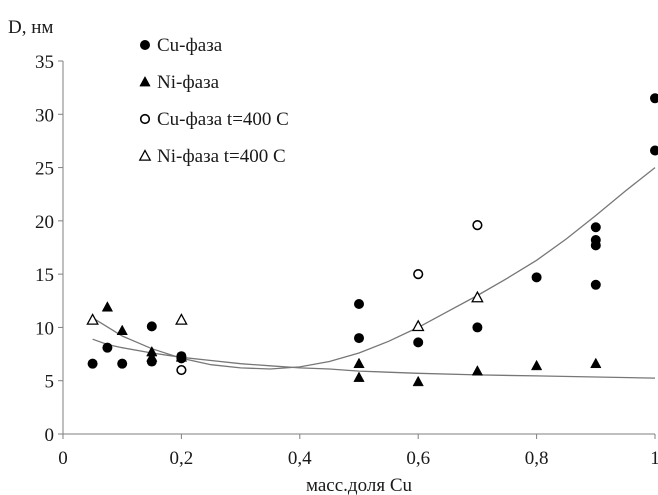 The width and height of the screenshot is (658, 495). I want to click on legend-item-ni-phase-400: Ni-фаза t=400 C, so click(212, 156).